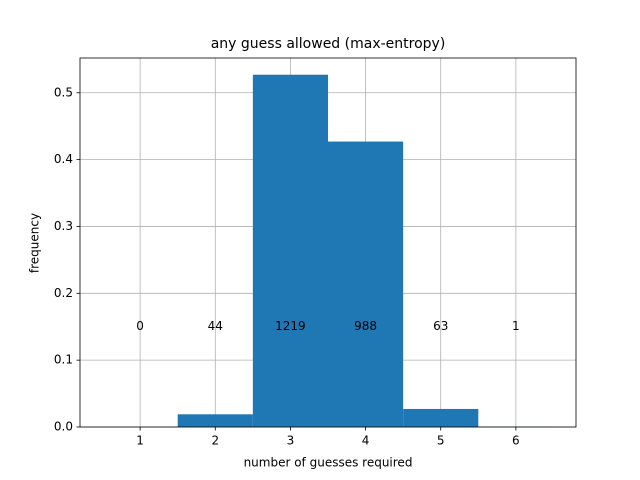 This screenshot has width=640, height=480. I want to click on annotation: 1219, so click(290, 326).